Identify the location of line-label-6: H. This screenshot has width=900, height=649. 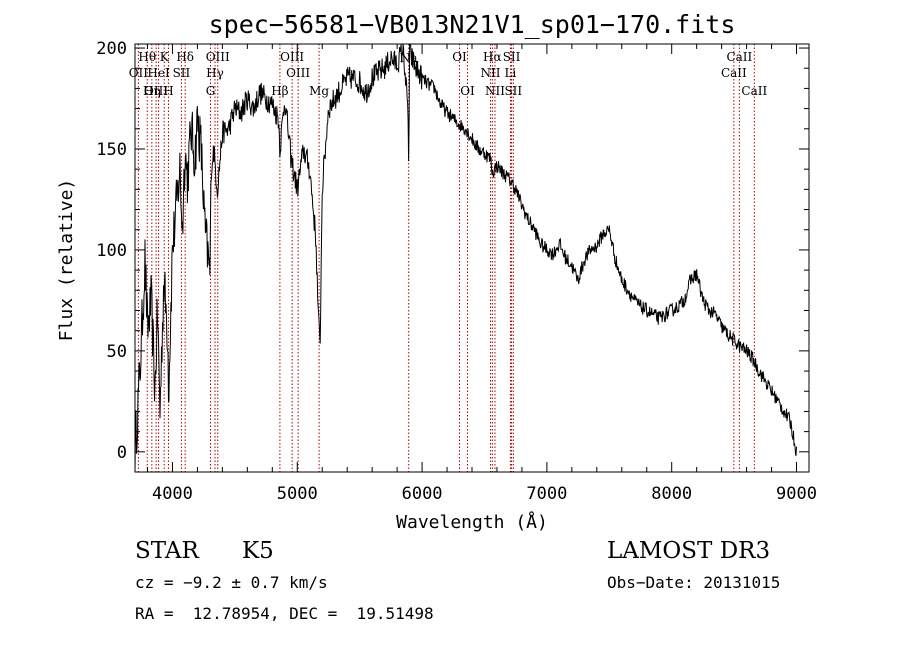
(168, 91).